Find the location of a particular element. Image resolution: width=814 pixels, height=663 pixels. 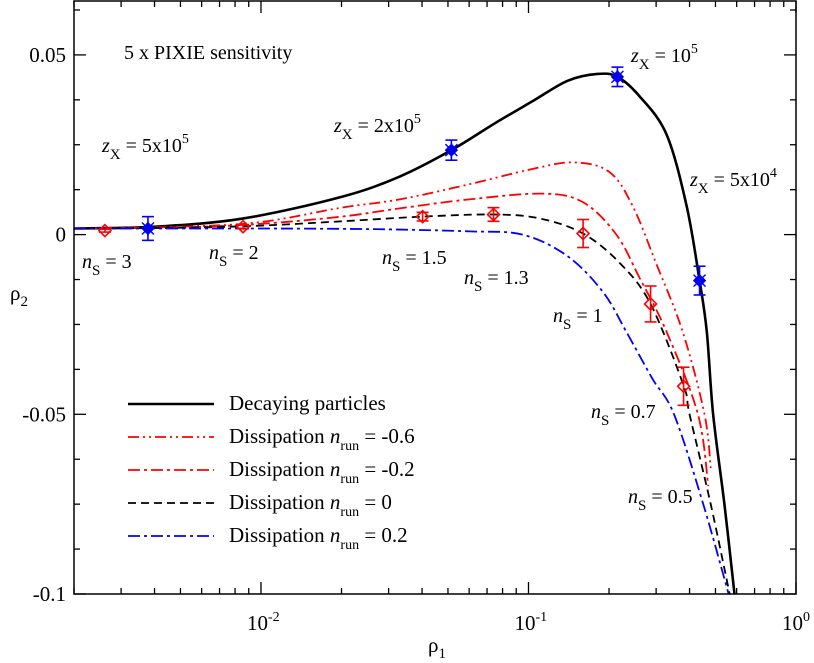

legend-label: Dissipation nrun = -0.6 is located at coordinates (322, 439).